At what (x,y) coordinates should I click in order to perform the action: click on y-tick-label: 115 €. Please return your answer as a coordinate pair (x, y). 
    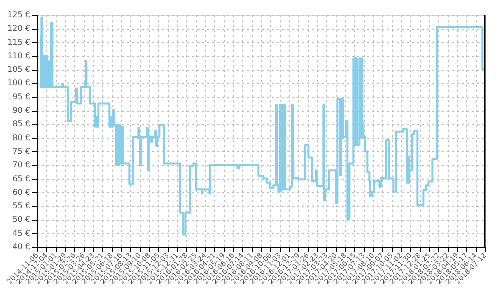
    Looking at the image, I should click on (19, 42).